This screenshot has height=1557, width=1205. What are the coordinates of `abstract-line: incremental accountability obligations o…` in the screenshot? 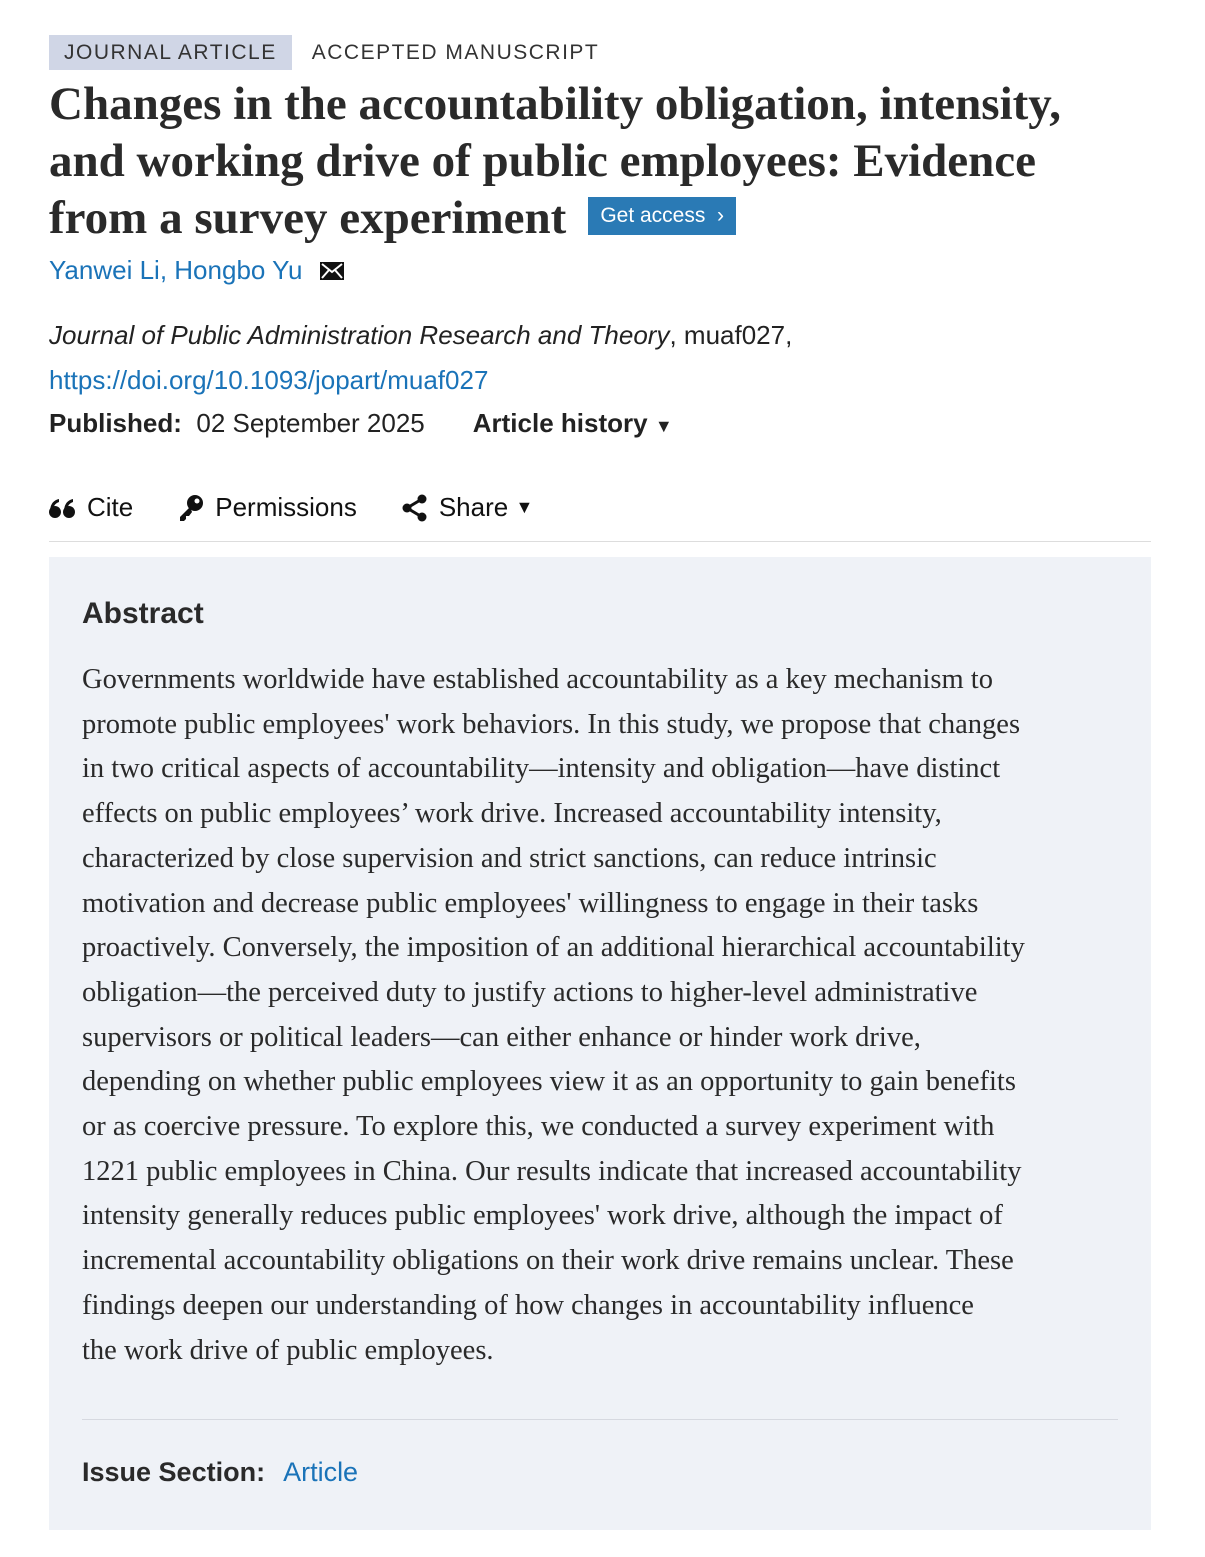 It's located at (548, 1261).